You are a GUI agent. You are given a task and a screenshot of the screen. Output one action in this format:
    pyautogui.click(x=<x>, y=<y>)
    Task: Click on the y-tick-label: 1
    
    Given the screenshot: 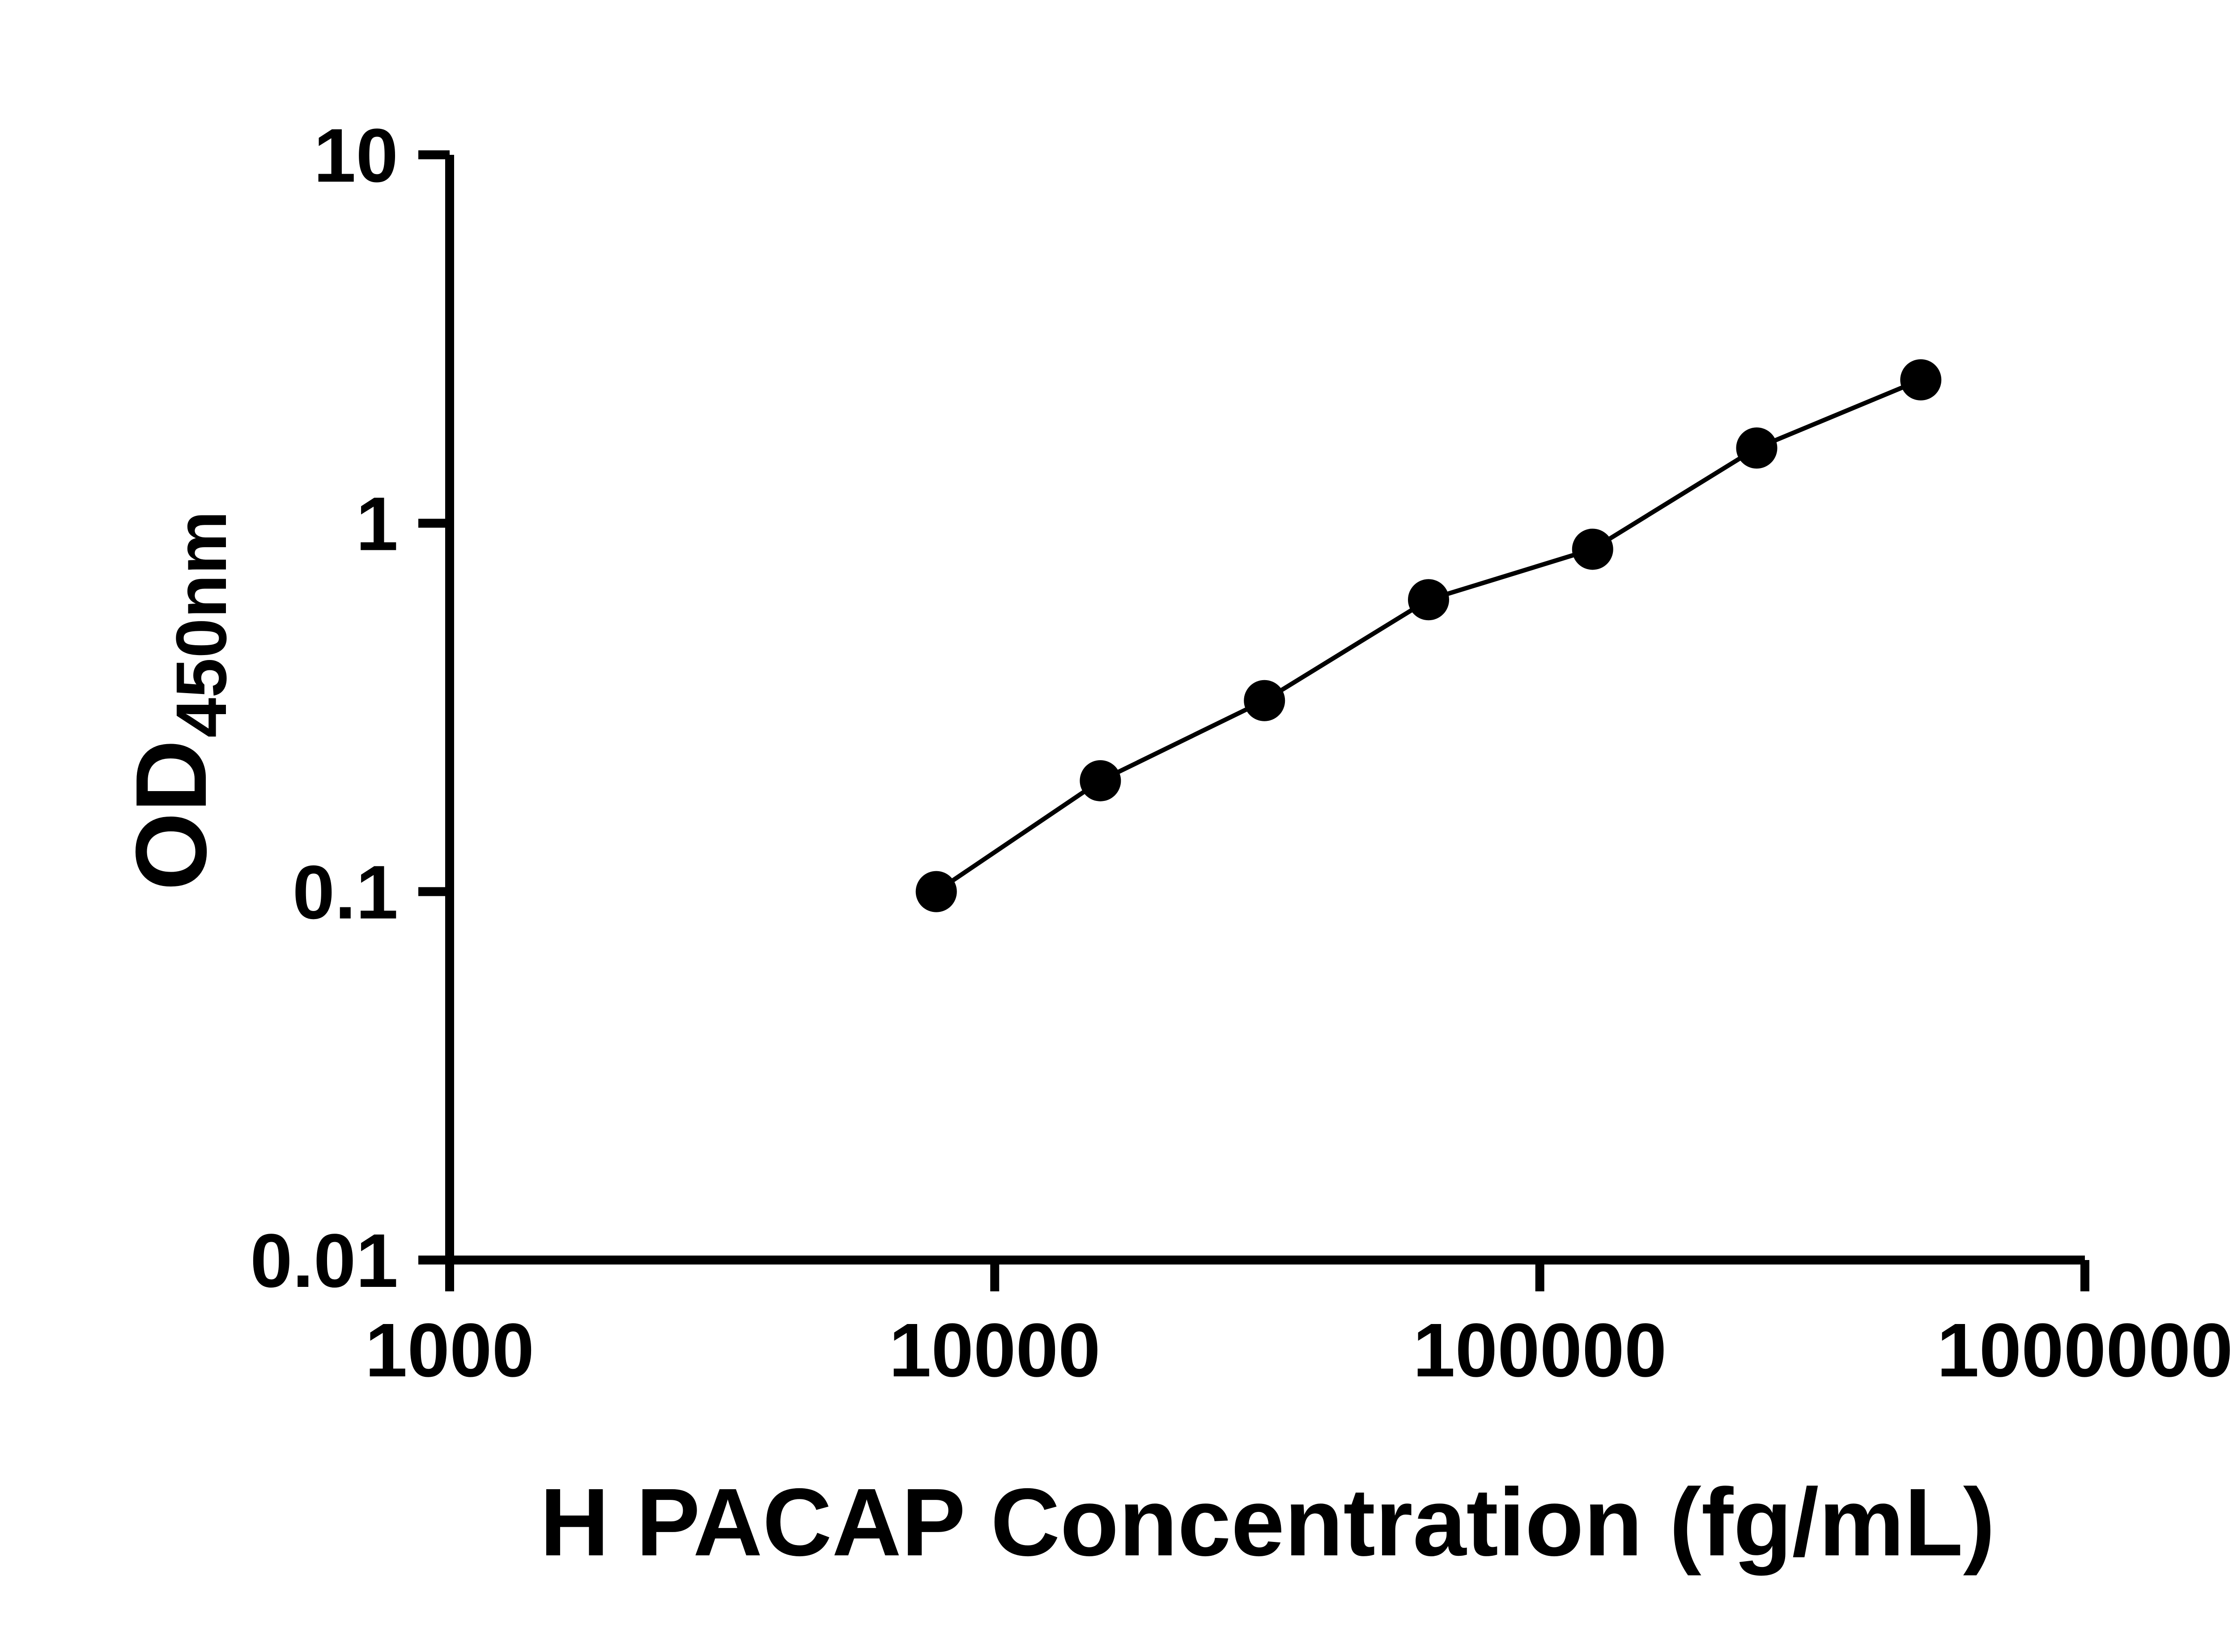 What is the action you would take?
    pyautogui.click(x=377, y=523)
    